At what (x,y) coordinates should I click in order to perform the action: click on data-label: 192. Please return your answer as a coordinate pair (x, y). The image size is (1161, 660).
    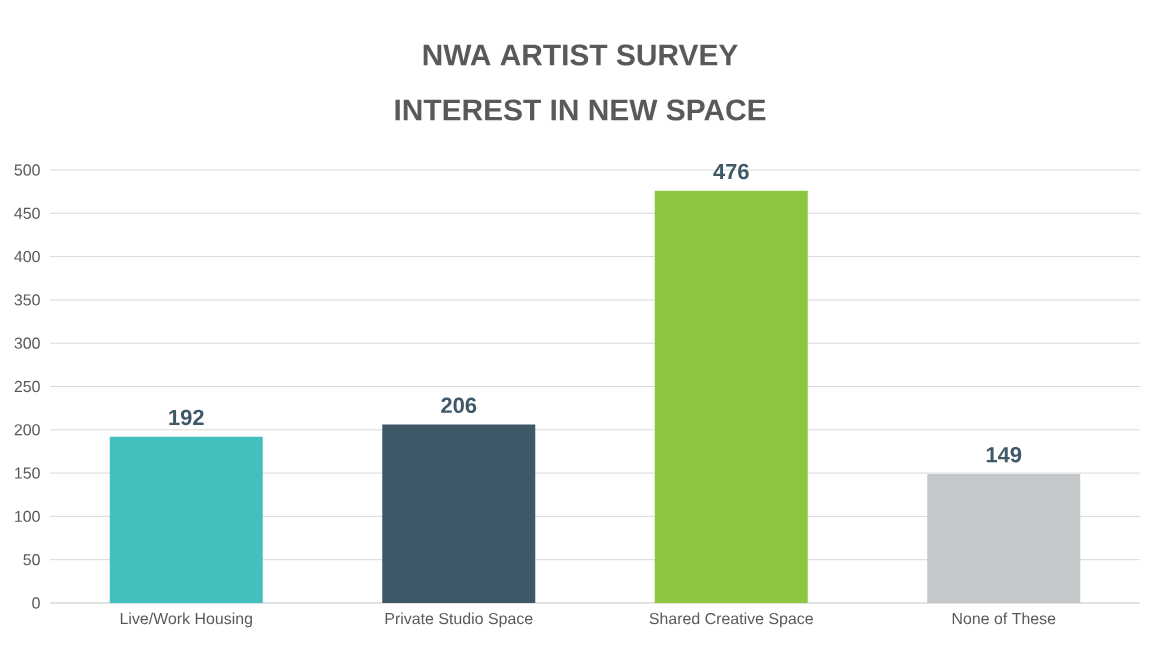
    Looking at the image, I should click on (186, 417).